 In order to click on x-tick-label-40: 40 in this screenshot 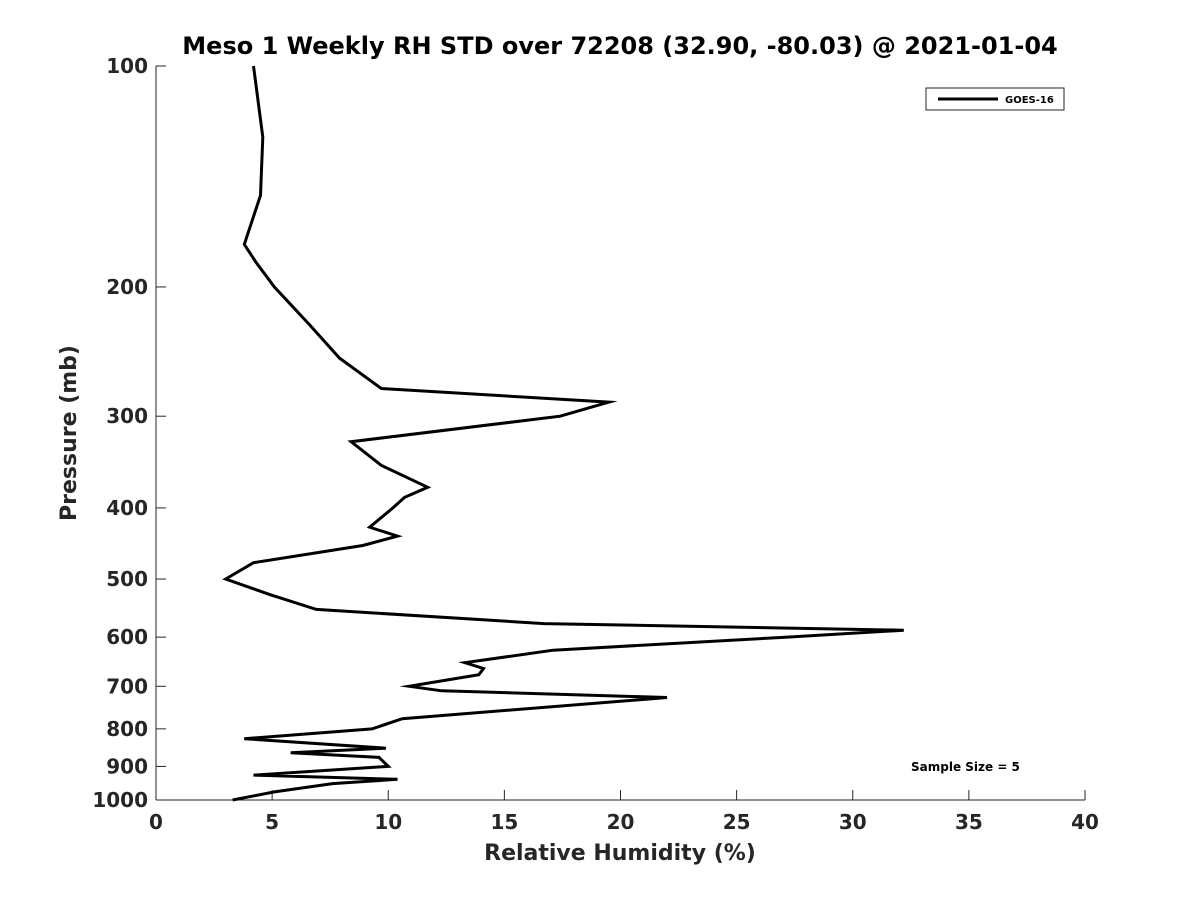, I will do `click(1085, 822)`.